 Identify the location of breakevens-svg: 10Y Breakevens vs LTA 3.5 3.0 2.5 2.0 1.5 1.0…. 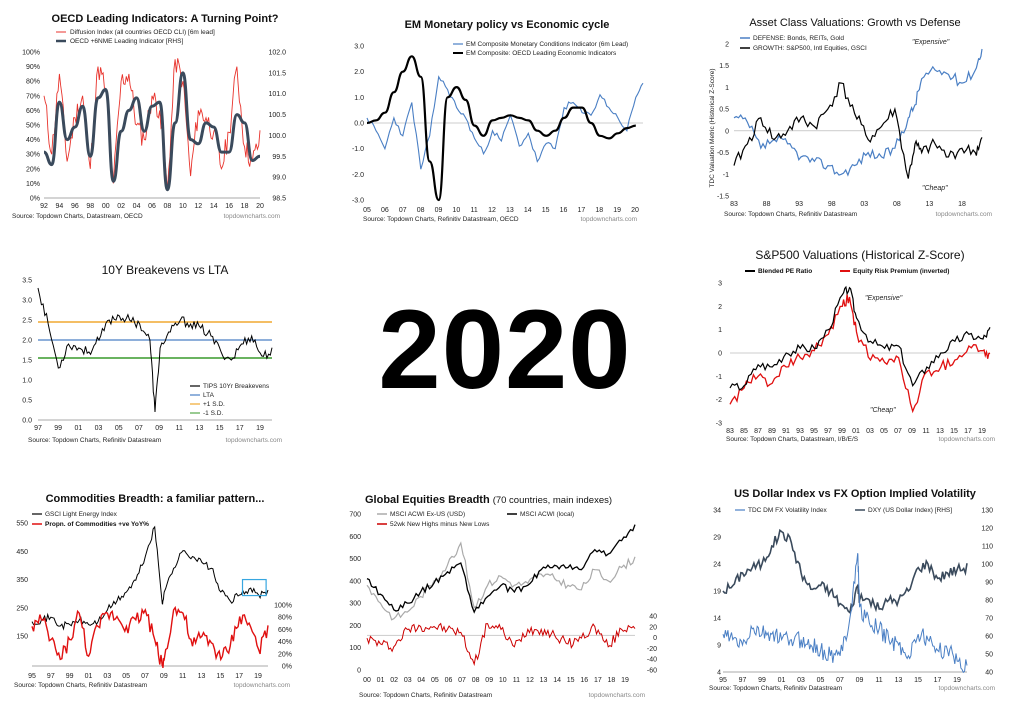
(152, 353).